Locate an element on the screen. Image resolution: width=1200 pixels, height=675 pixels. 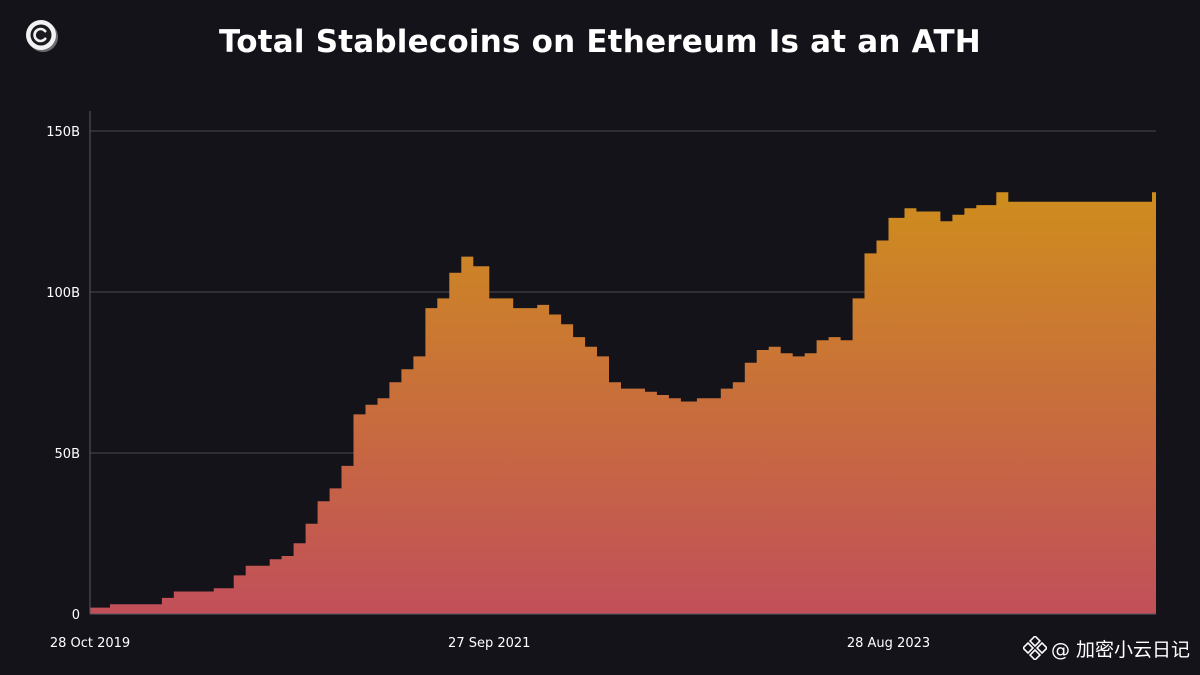
y-tick-label: 150B is located at coordinates (63, 132).